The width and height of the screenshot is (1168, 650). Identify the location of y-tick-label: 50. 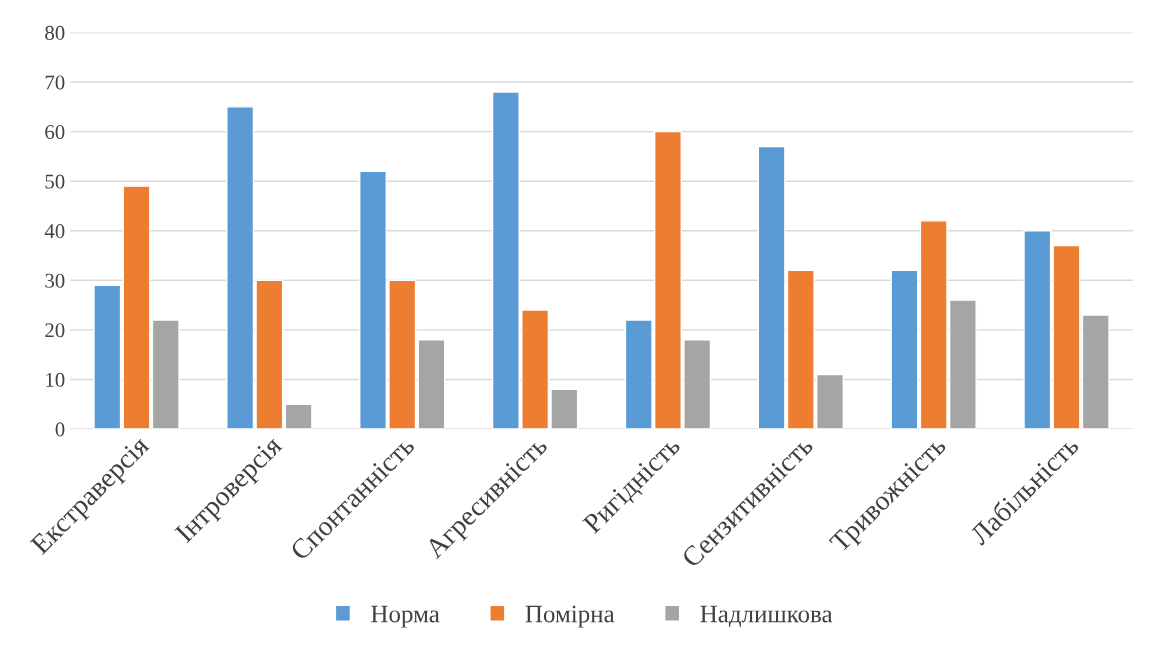
(55, 181).